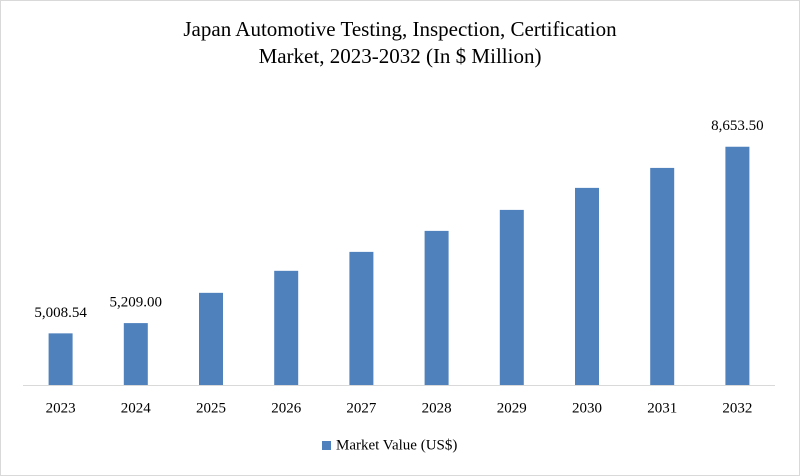  What do you see at coordinates (326, 445) in the screenshot?
I see `legend-swatch` at bounding box center [326, 445].